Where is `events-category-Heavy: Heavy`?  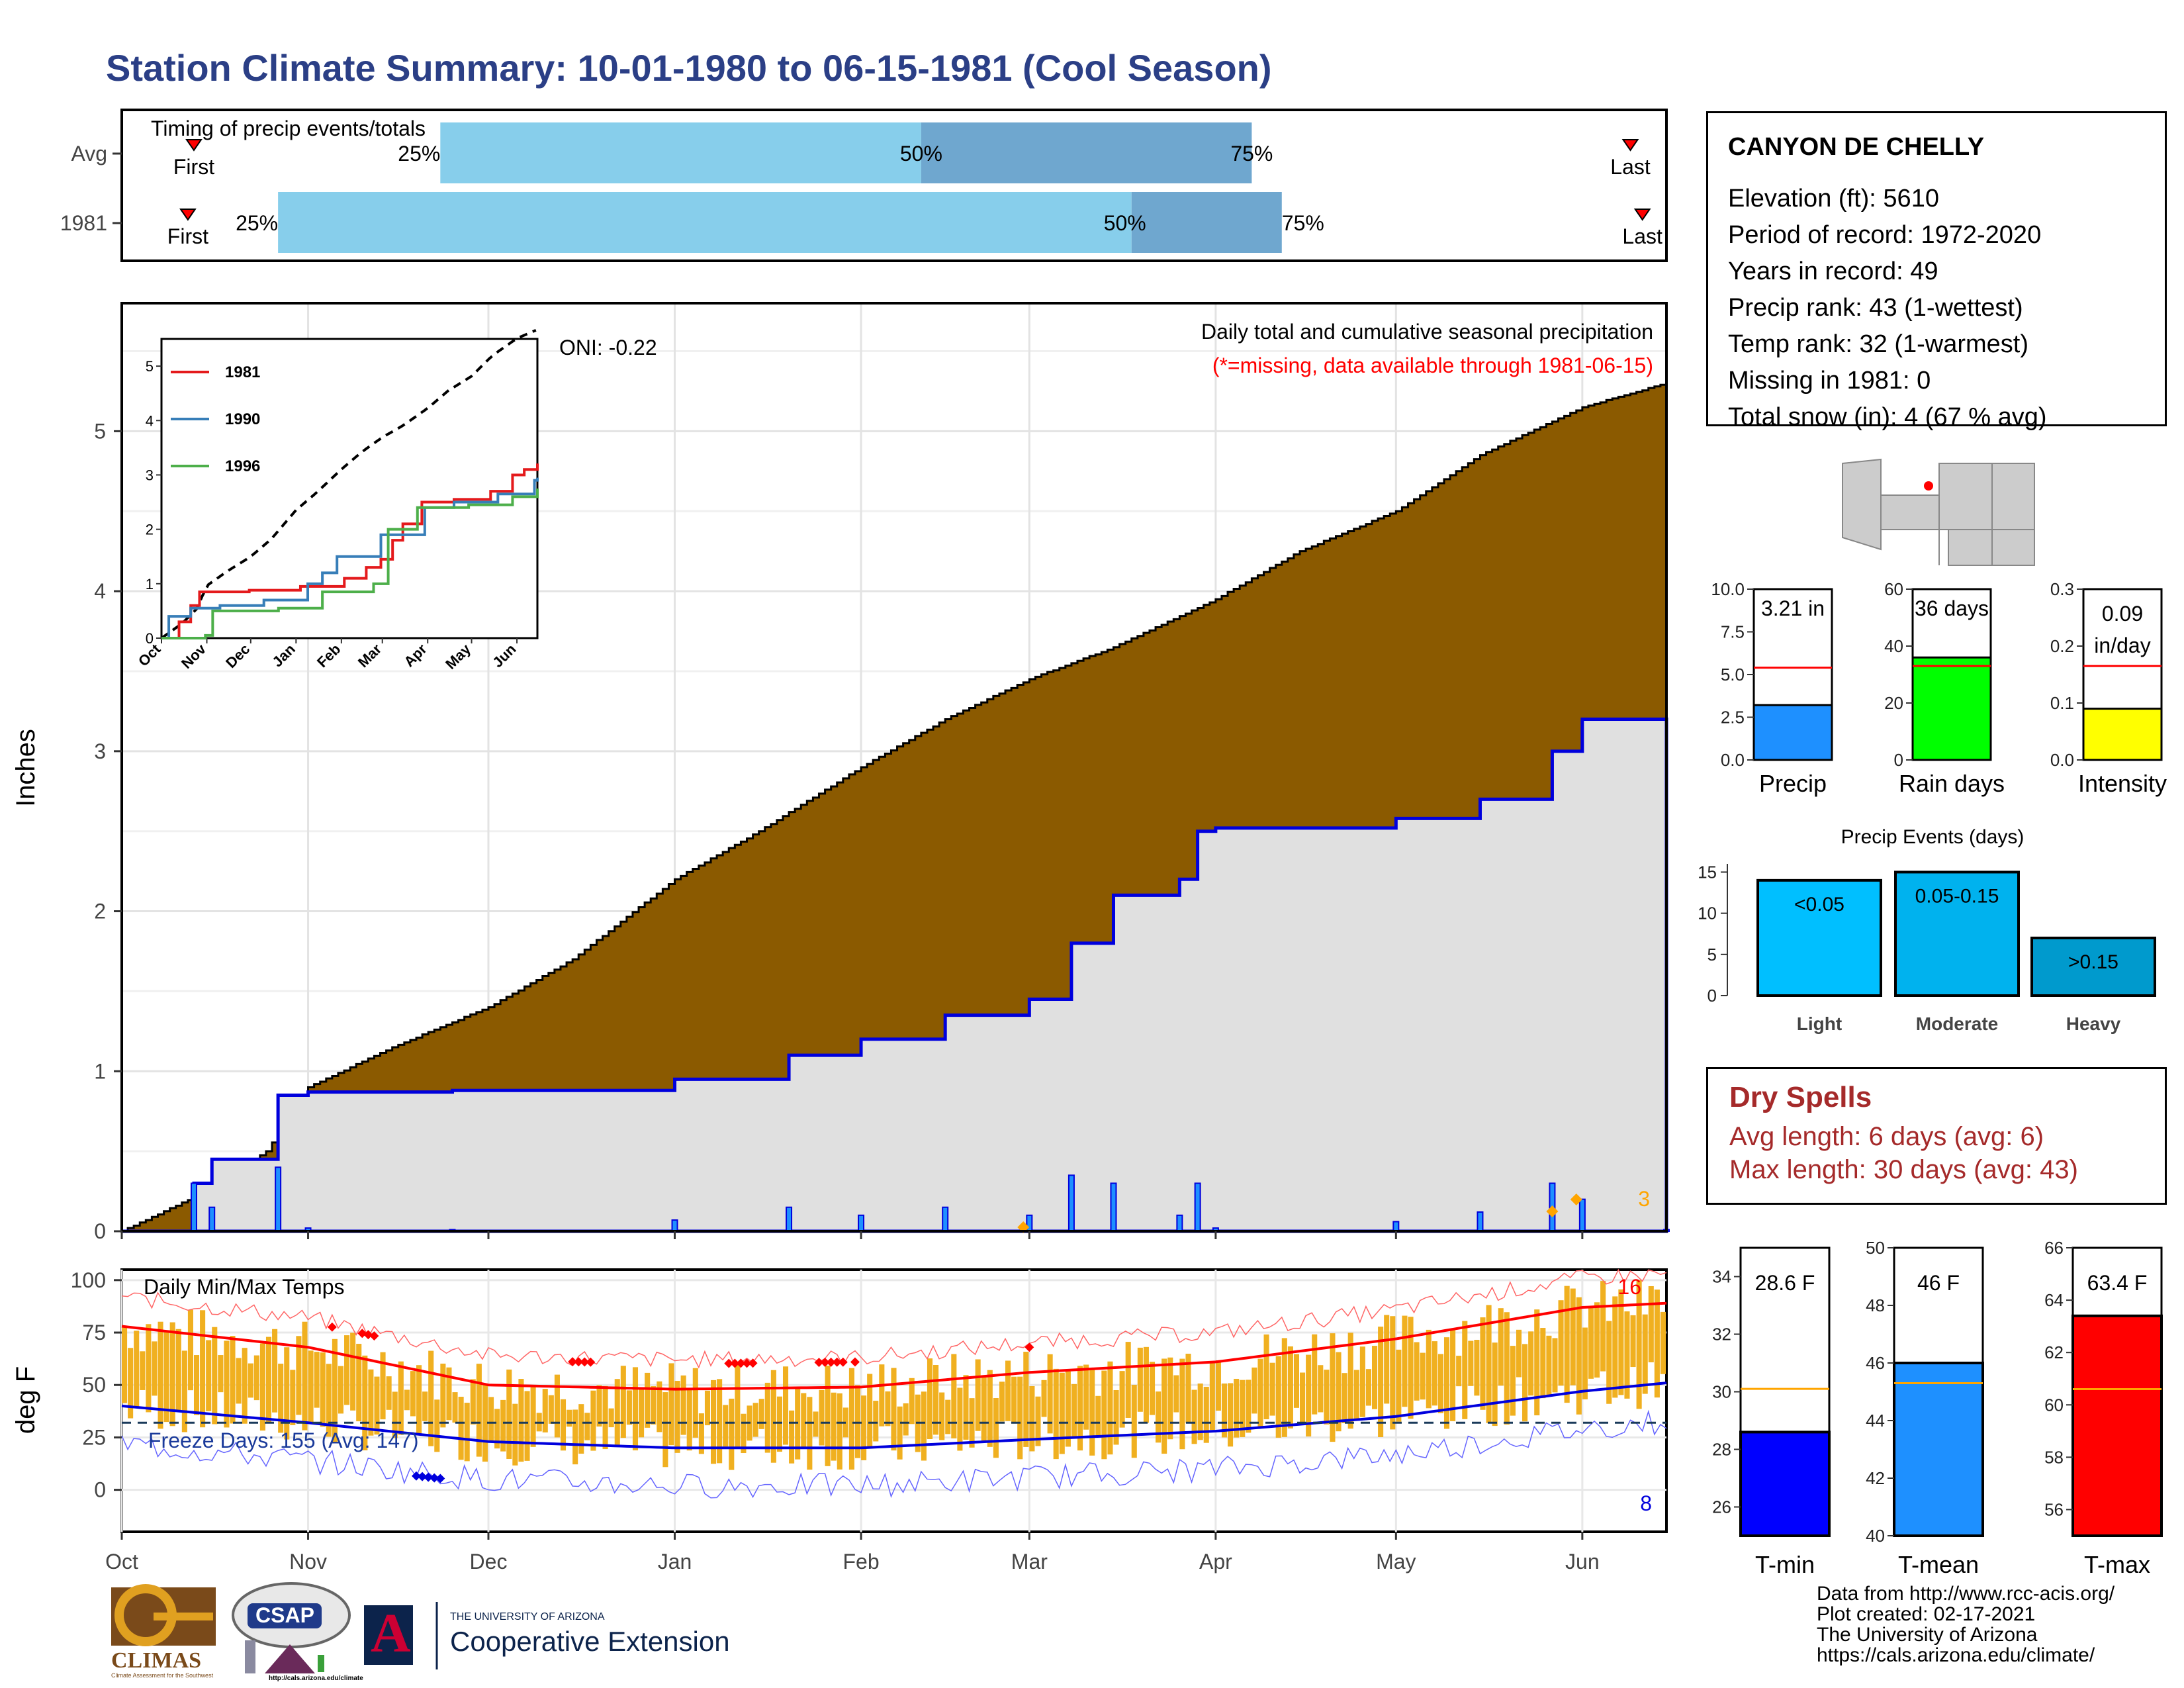 events-category-Heavy: Heavy is located at coordinates (2093, 1023).